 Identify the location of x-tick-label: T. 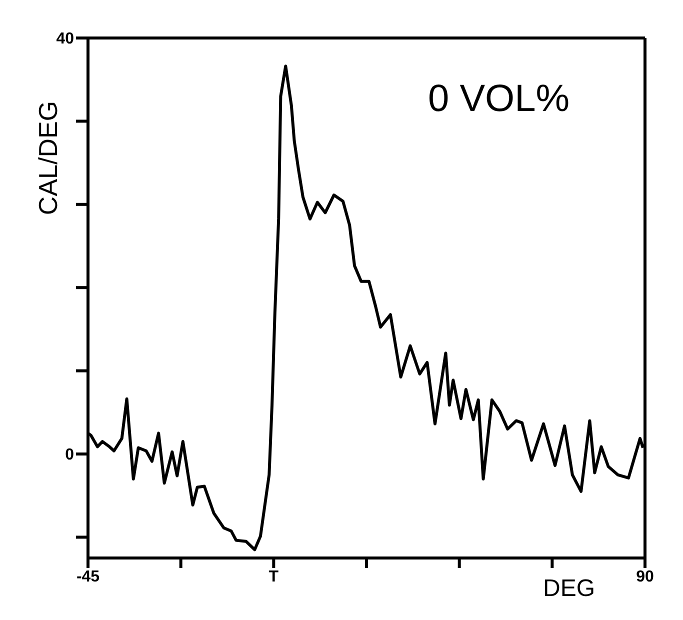
(273, 577).